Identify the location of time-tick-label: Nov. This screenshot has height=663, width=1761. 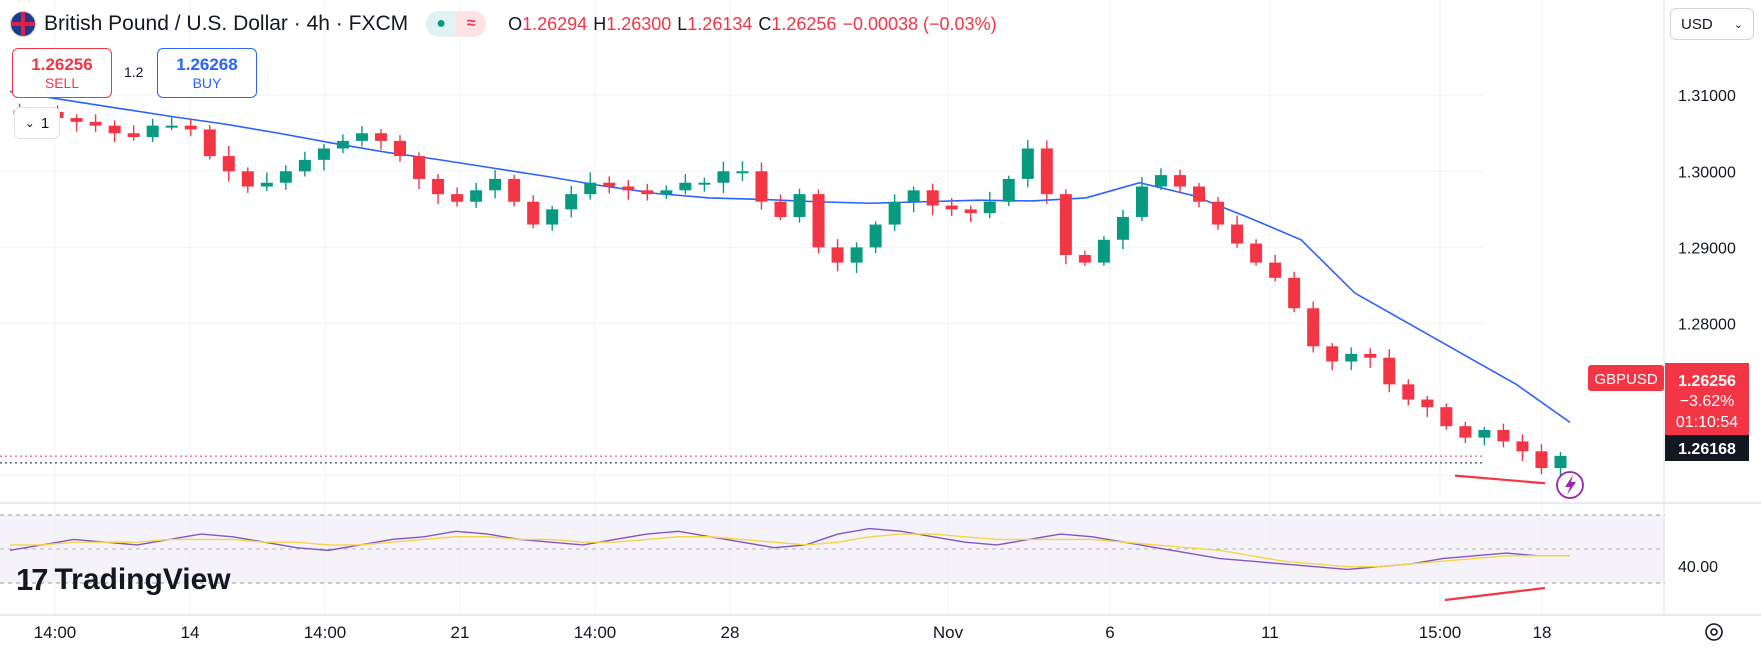
(948, 632).